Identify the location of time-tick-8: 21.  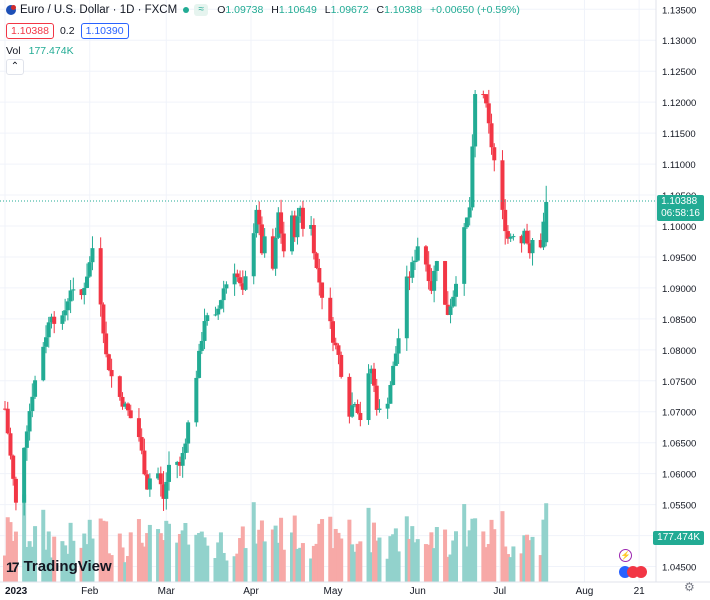
(640, 591).